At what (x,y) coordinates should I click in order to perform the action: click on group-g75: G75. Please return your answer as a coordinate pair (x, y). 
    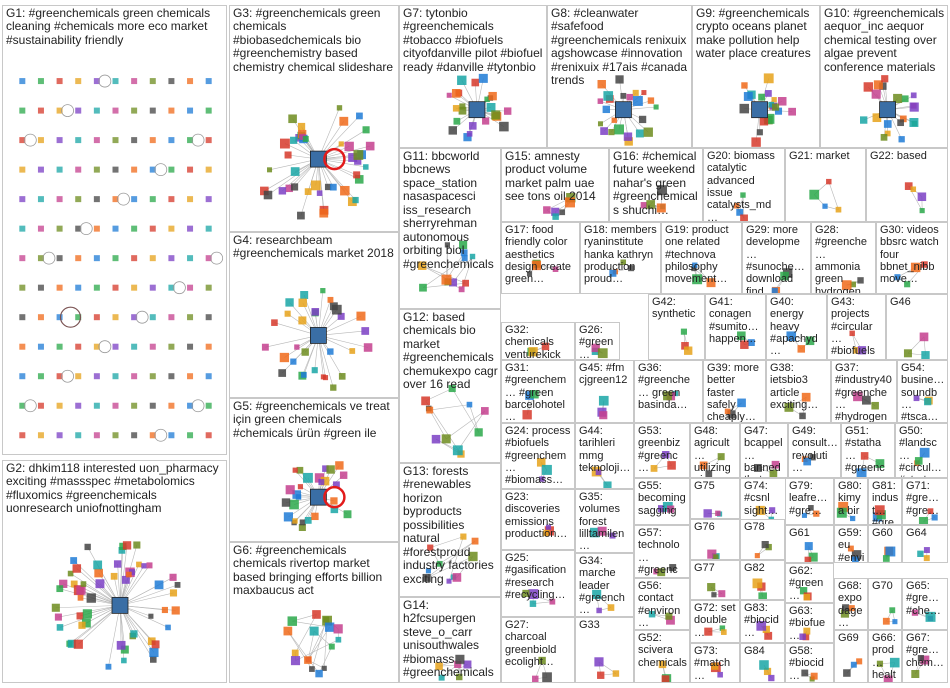
    Looking at the image, I should click on (715, 498).